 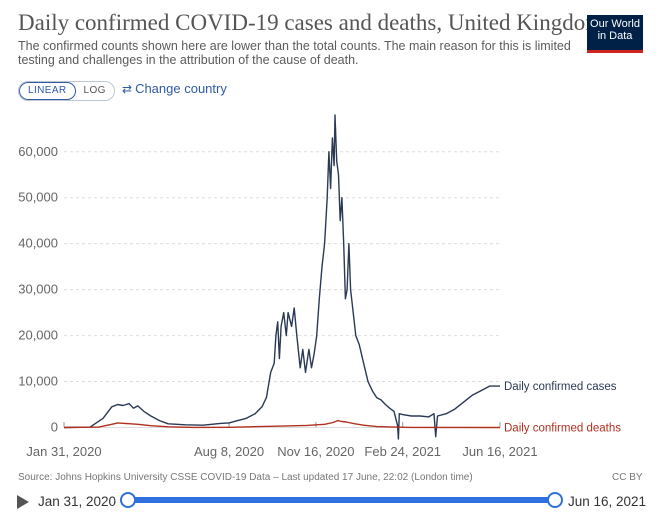 What do you see at coordinates (315, 451) in the screenshot?
I see `x-tick-label: Nov 16, 2020` at bounding box center [315, 451].